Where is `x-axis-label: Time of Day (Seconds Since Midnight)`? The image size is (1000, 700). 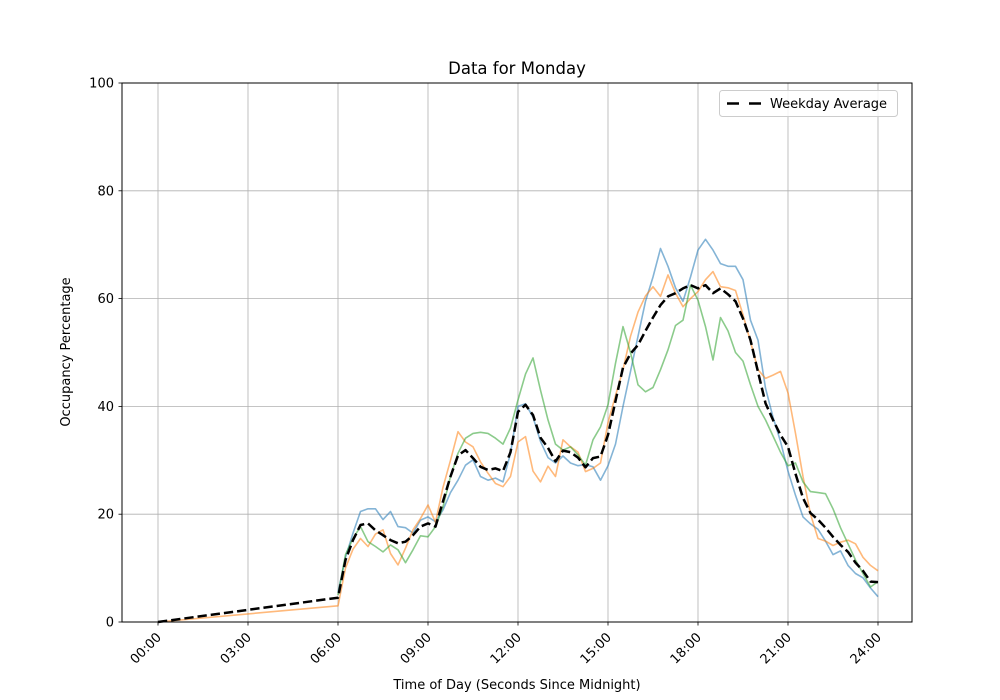
x-axis-label: Time of Day (Seconds Since Midnight) is located at coordinates (516, 685).